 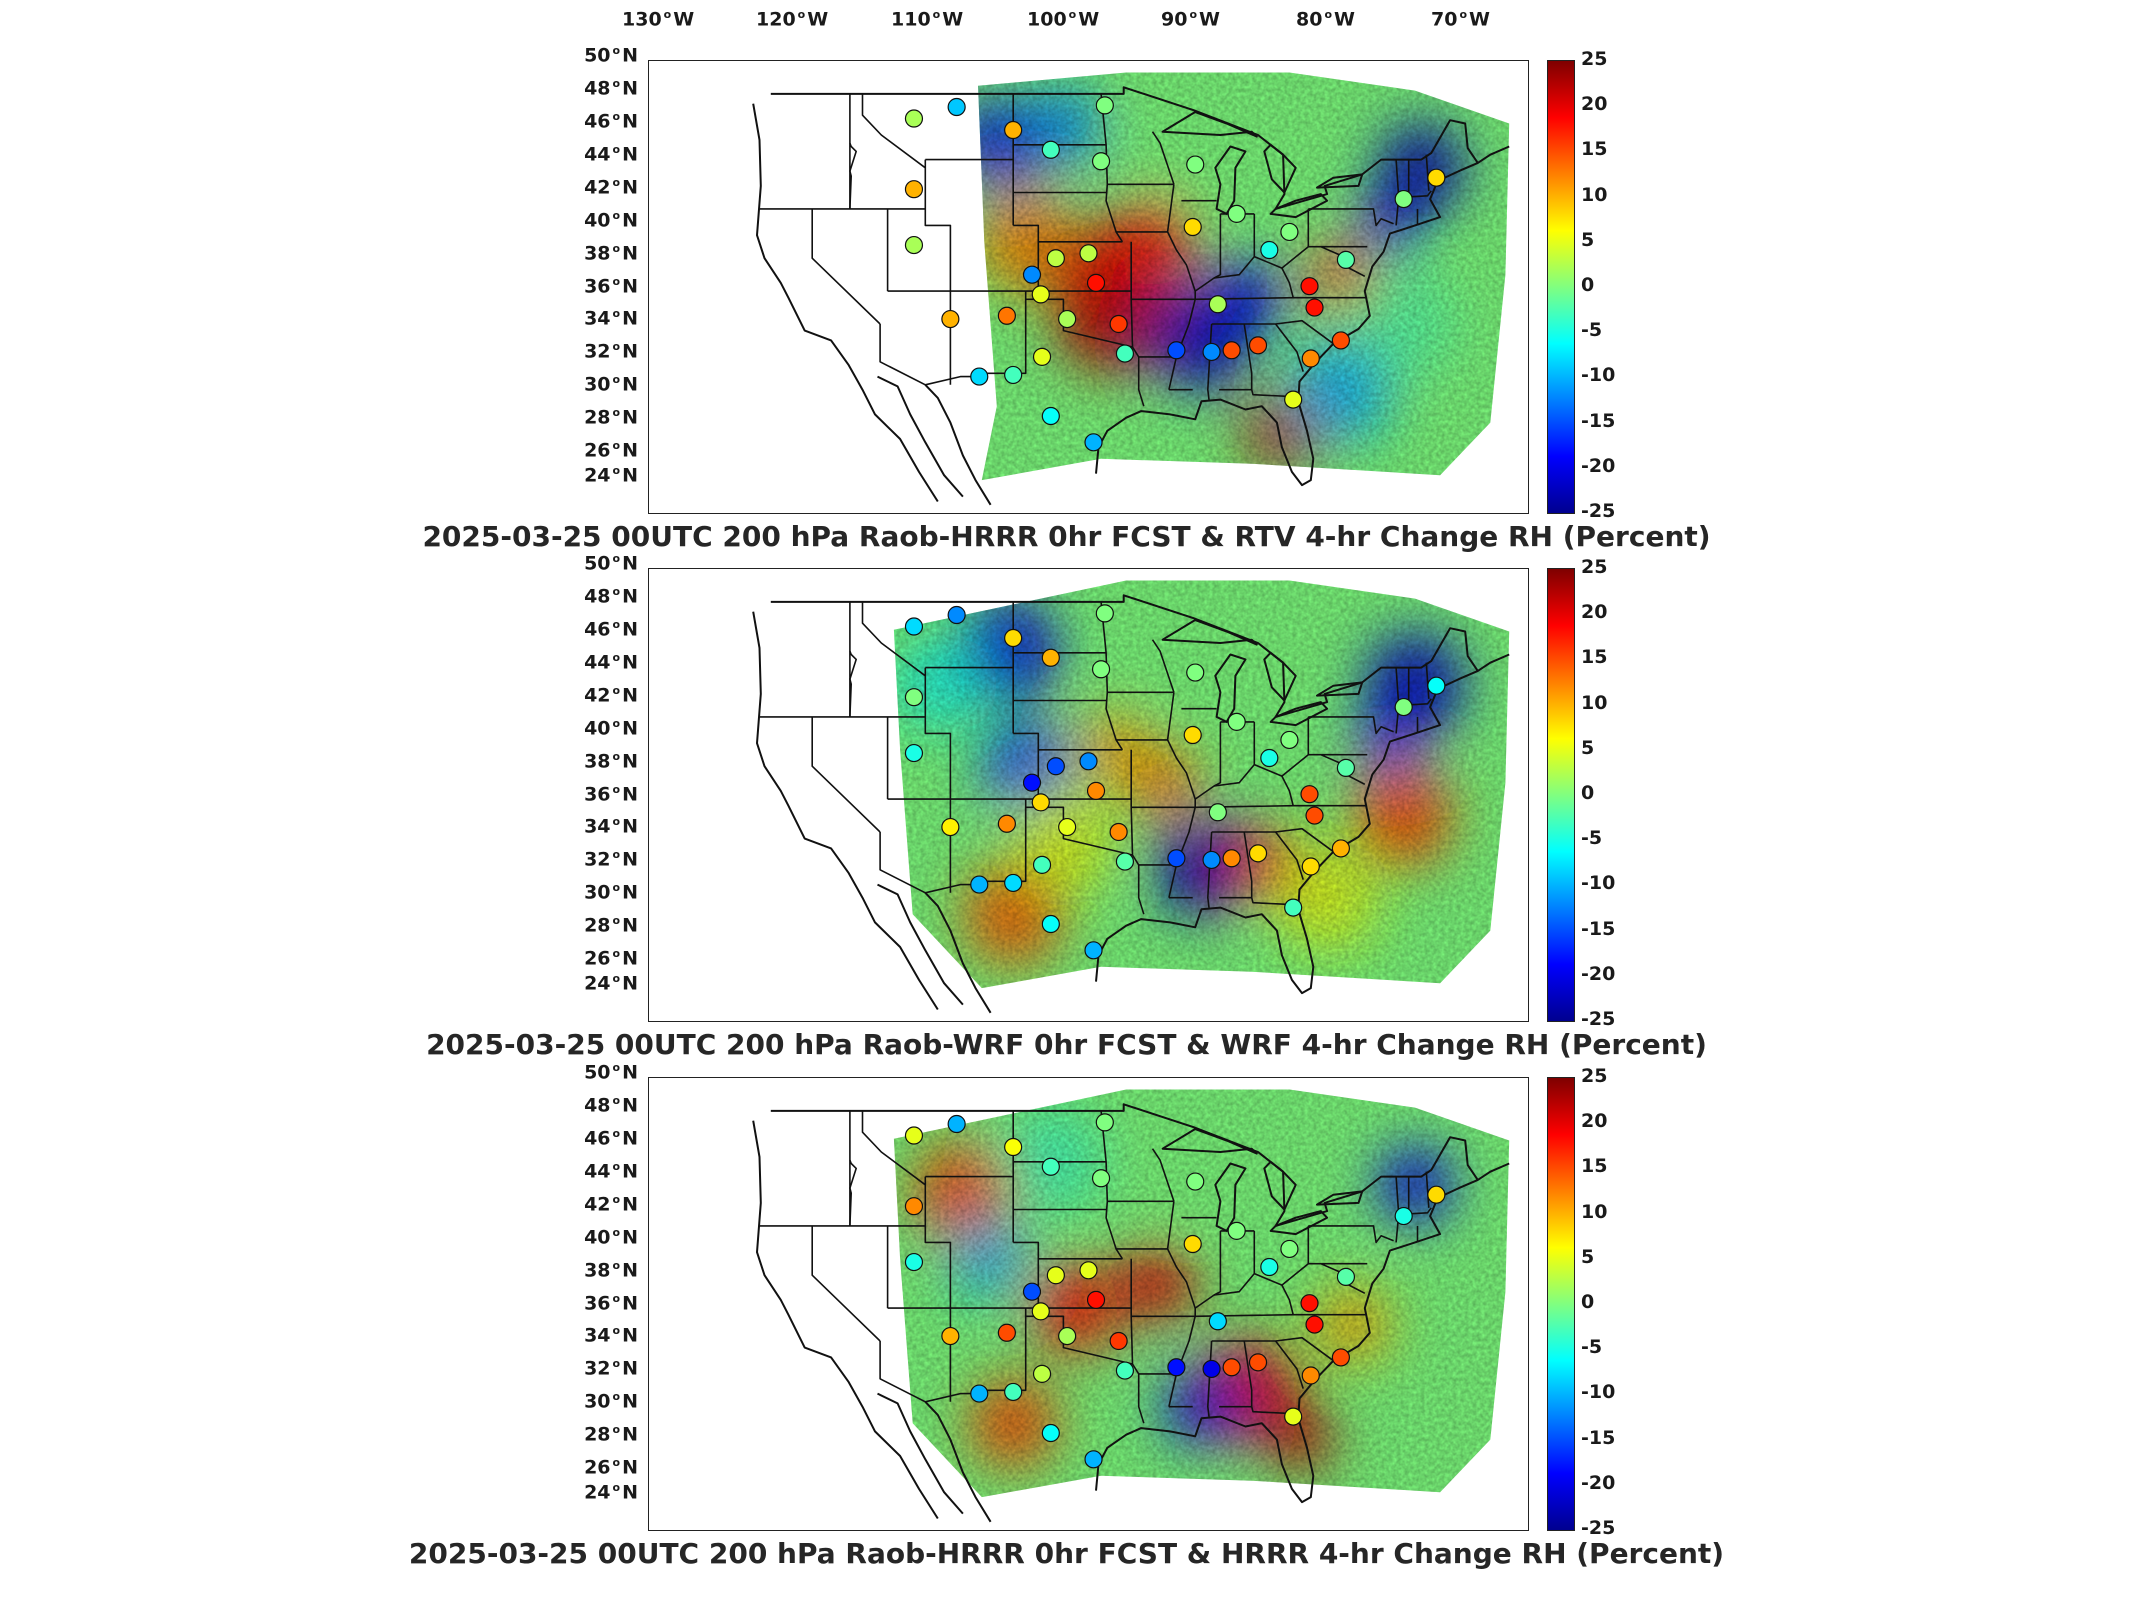 I want to click on latitude-label: 46 o N, so click(x=611, y=1138).